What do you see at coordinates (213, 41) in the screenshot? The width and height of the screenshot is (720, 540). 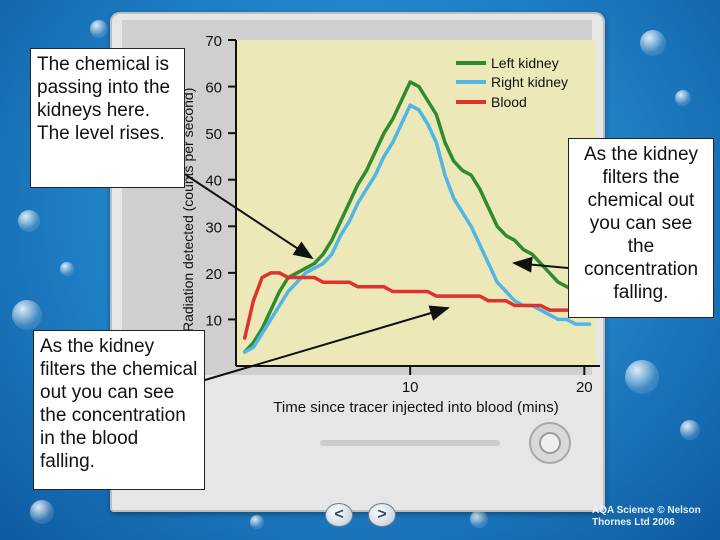 I see `y-tick-label: 70` at bounding box center [213, 41].